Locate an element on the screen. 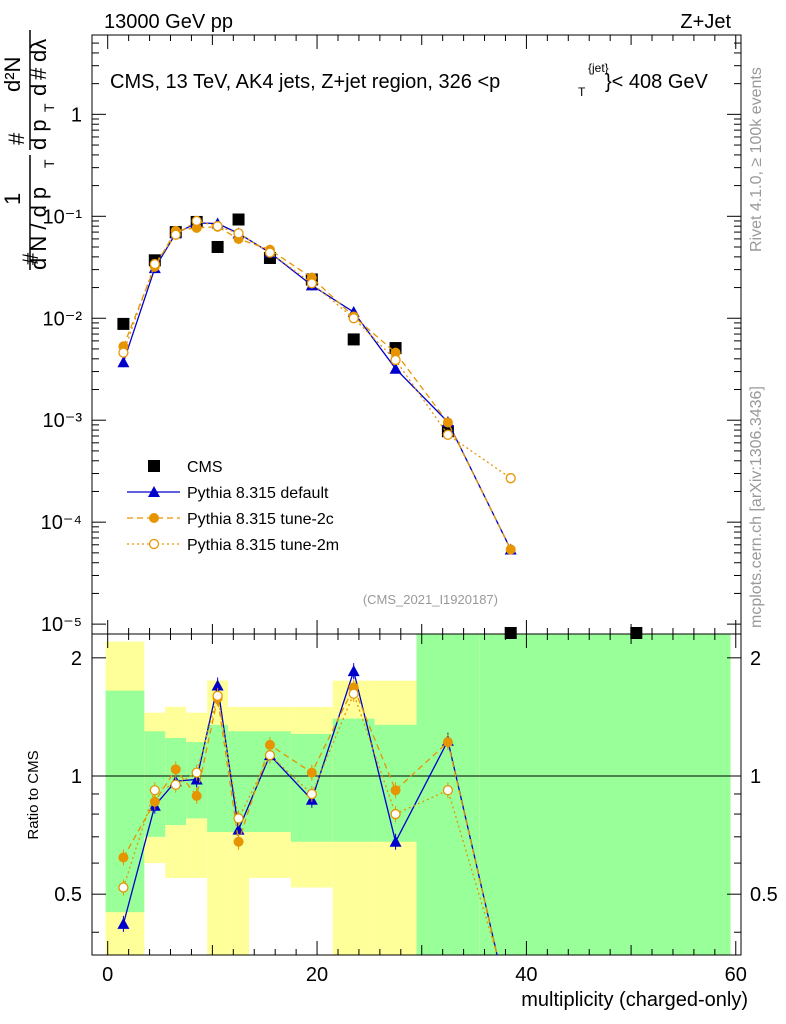 The image size is (786, 1024). main-ylabel: # 1 d N / d p T # d²N d p T d # dλ is located at coordinates (28, 150).